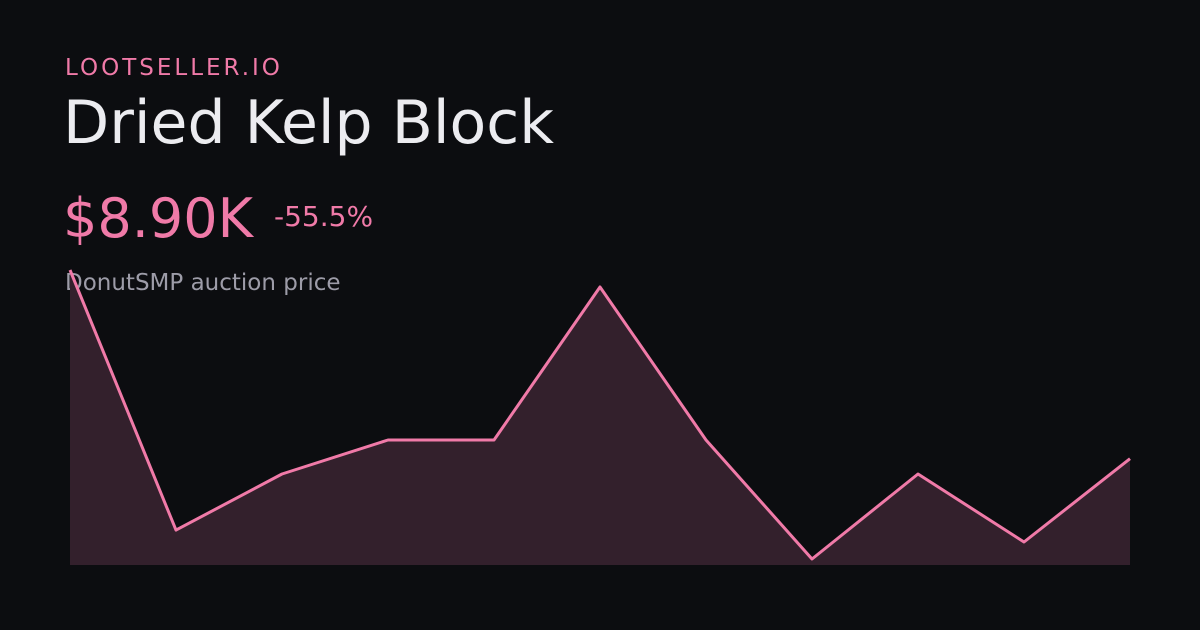 The height and width of the screenshot is (630, 1200). I want to click on item-title: Dried Kelp Block, so click(308, 123).